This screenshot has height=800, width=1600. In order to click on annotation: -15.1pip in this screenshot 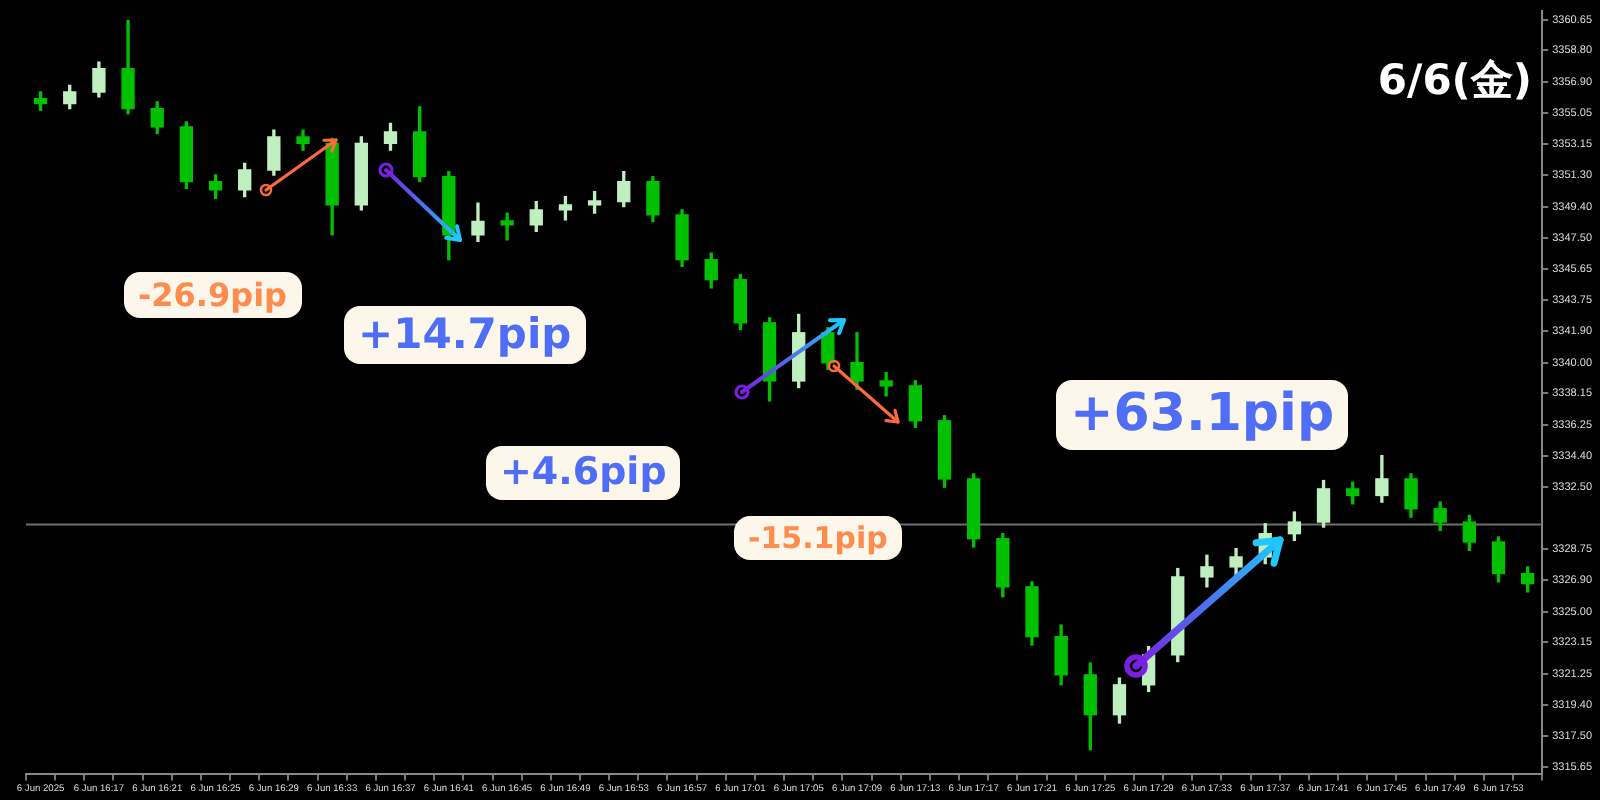, I will do `click(818, 538)`.